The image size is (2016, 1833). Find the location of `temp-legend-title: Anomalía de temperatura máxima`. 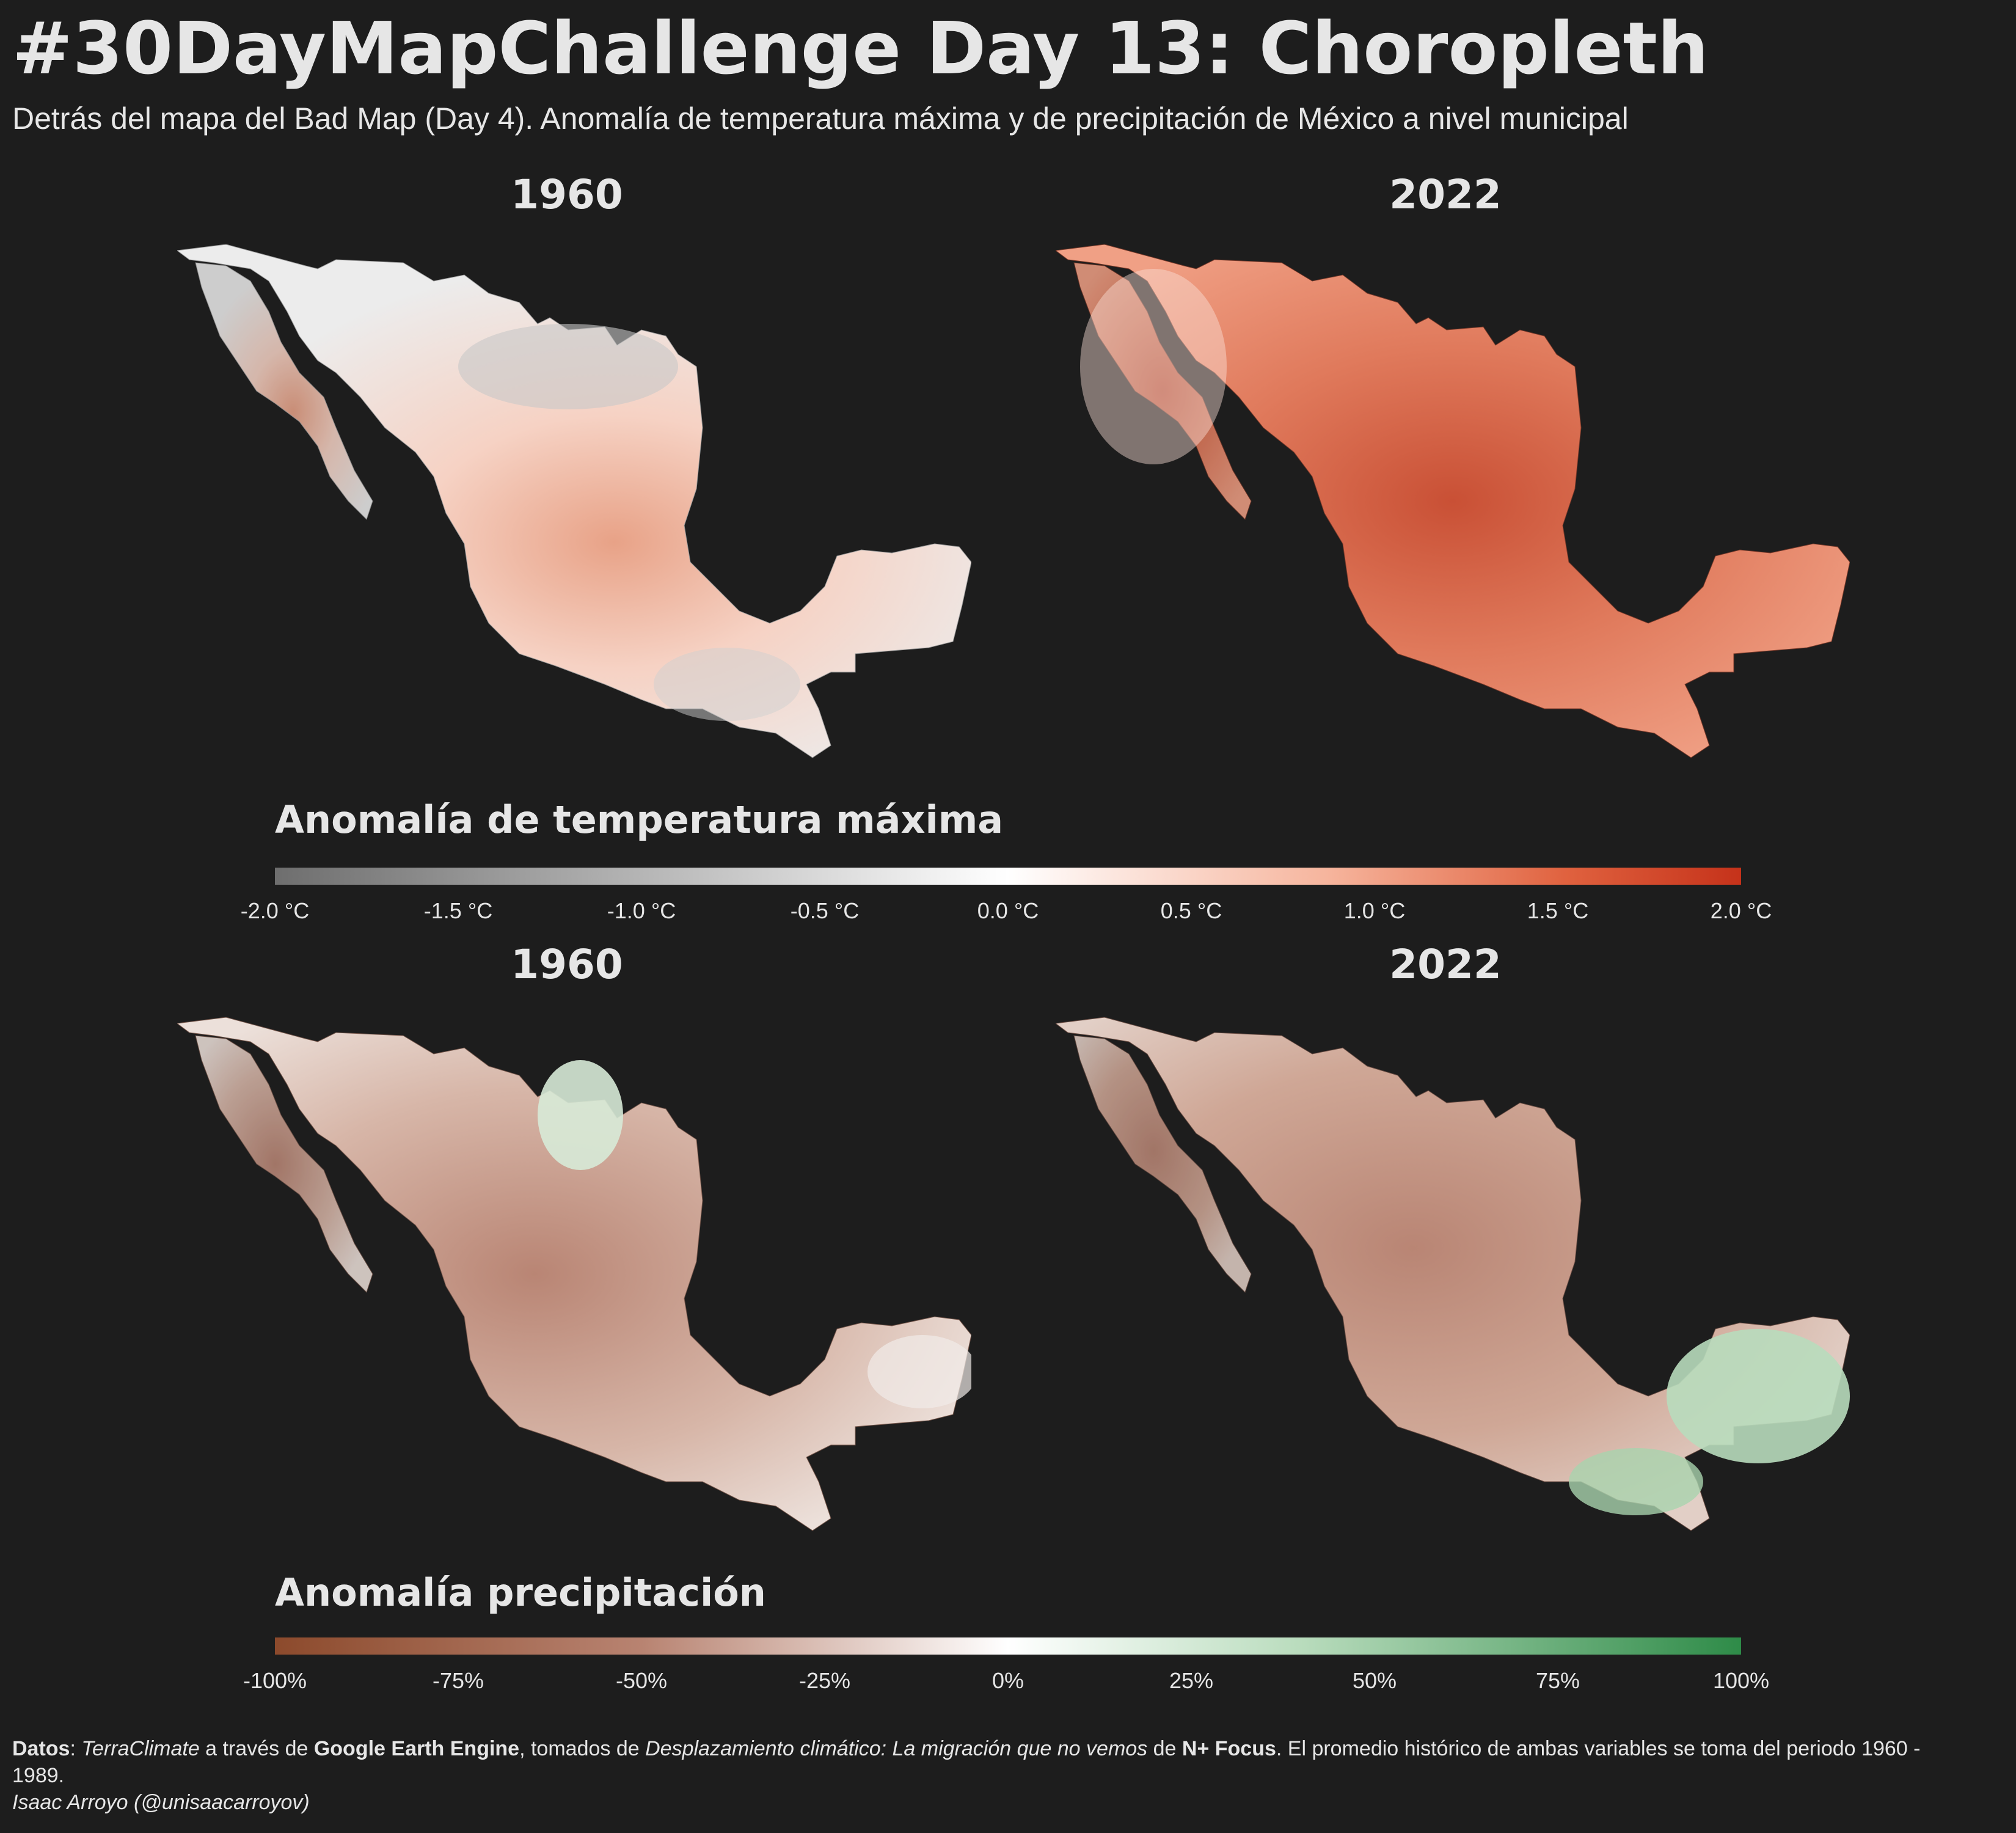

temp-legend-title: Anomalía de temperatura máxima is located at coordinates (639, 819).